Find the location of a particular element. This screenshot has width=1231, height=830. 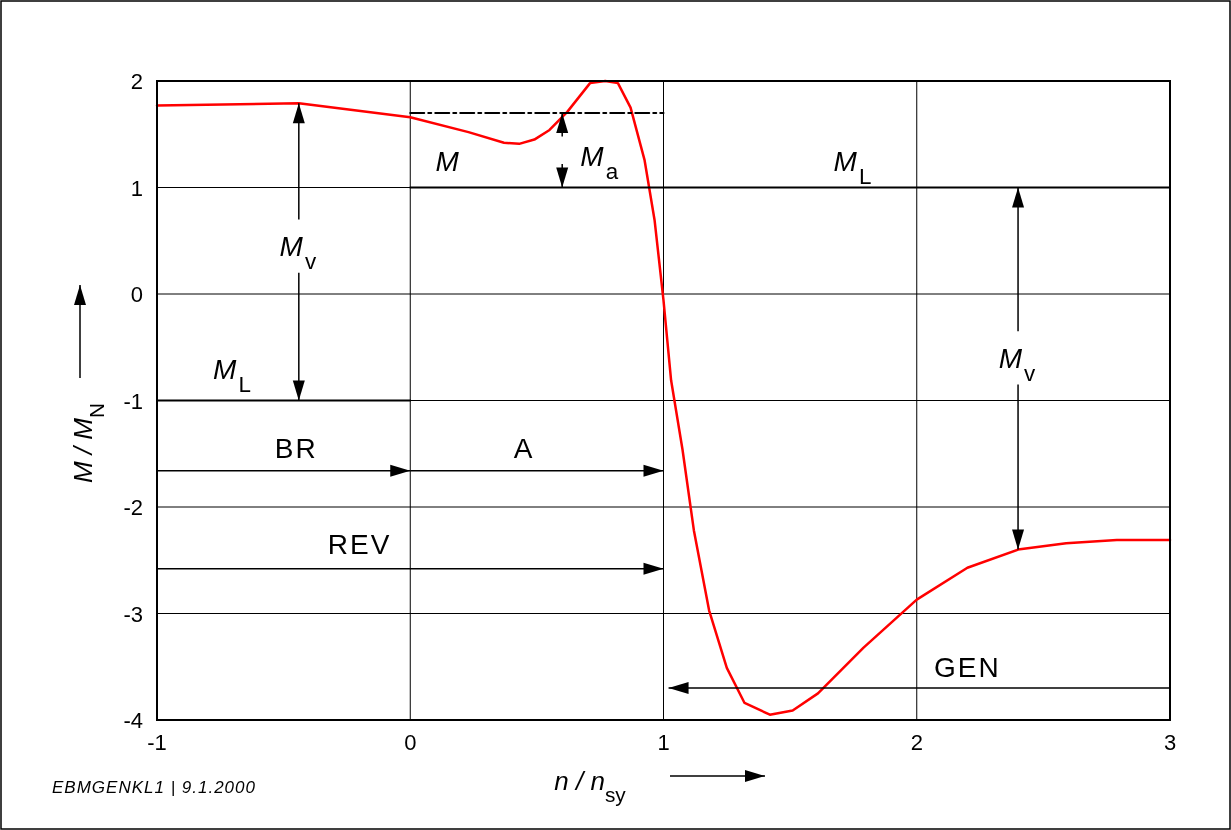

x-tick-label: 3 is located at coordinates (1170, 742).